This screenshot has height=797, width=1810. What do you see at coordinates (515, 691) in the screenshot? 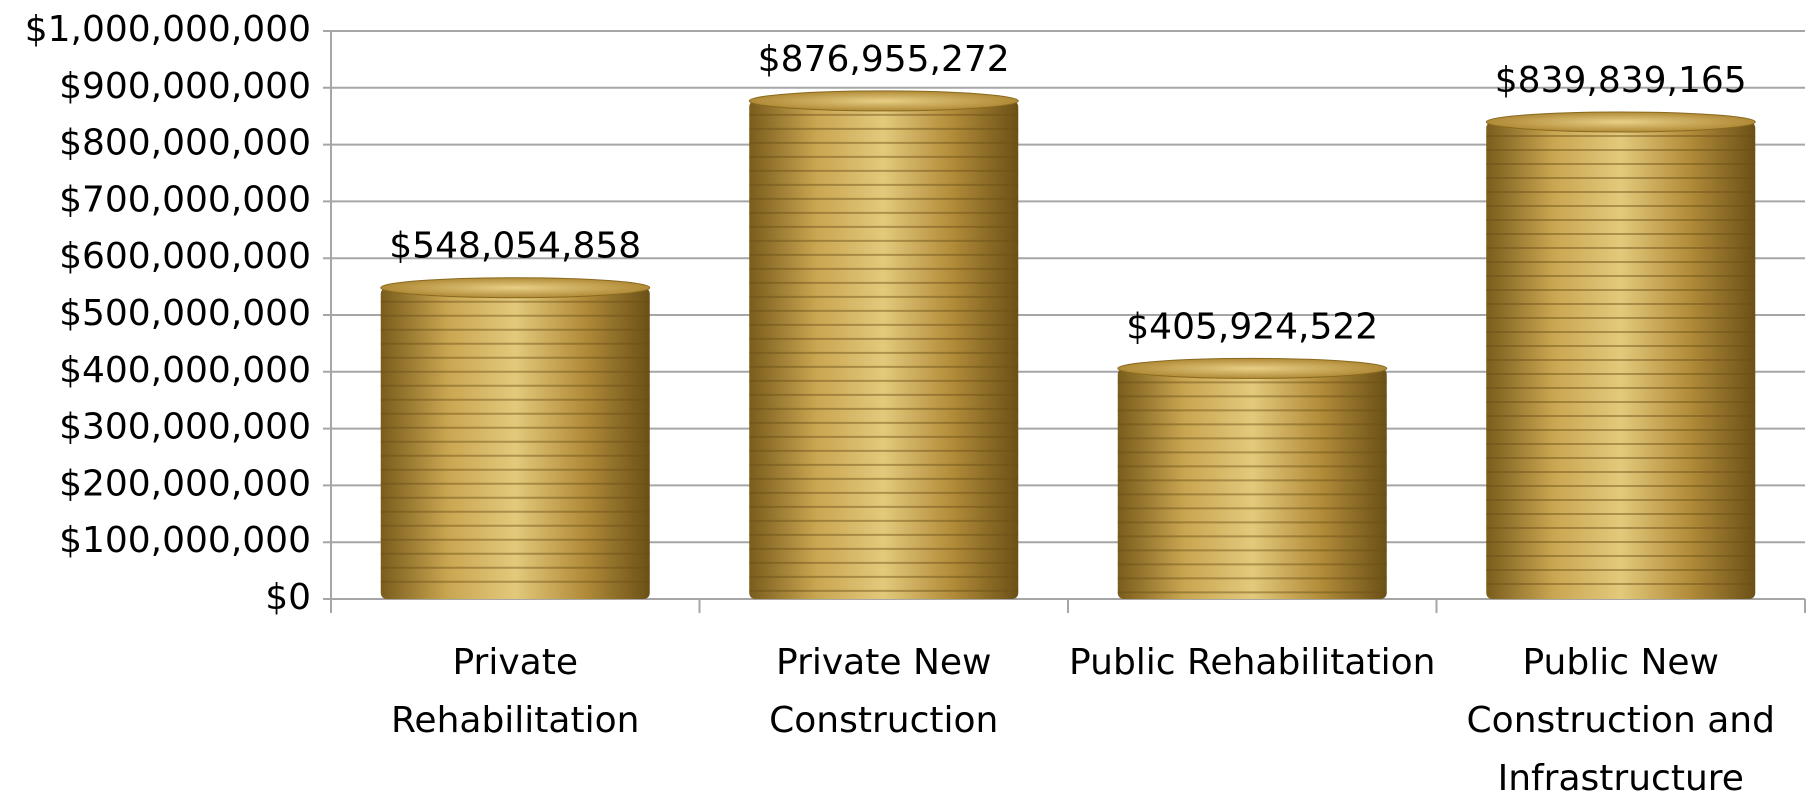
I see `x-tick-label: Private Rehabilitation` at bounding box center [515, 691].